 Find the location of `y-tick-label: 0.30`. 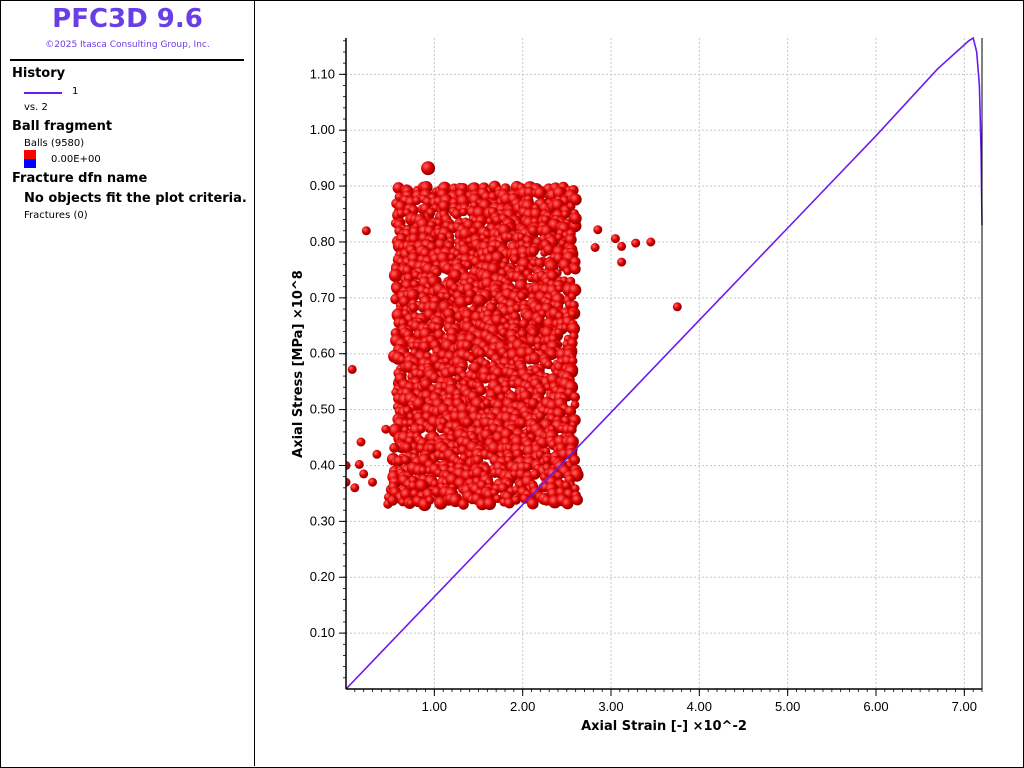

y-tick-label: 0.30 is located at coordinates (322, 520).